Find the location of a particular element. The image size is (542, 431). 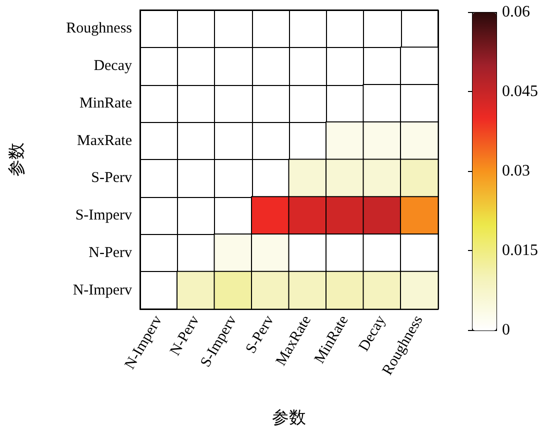

color-bar-label: 0.06 is located at coordinates (516, 12).